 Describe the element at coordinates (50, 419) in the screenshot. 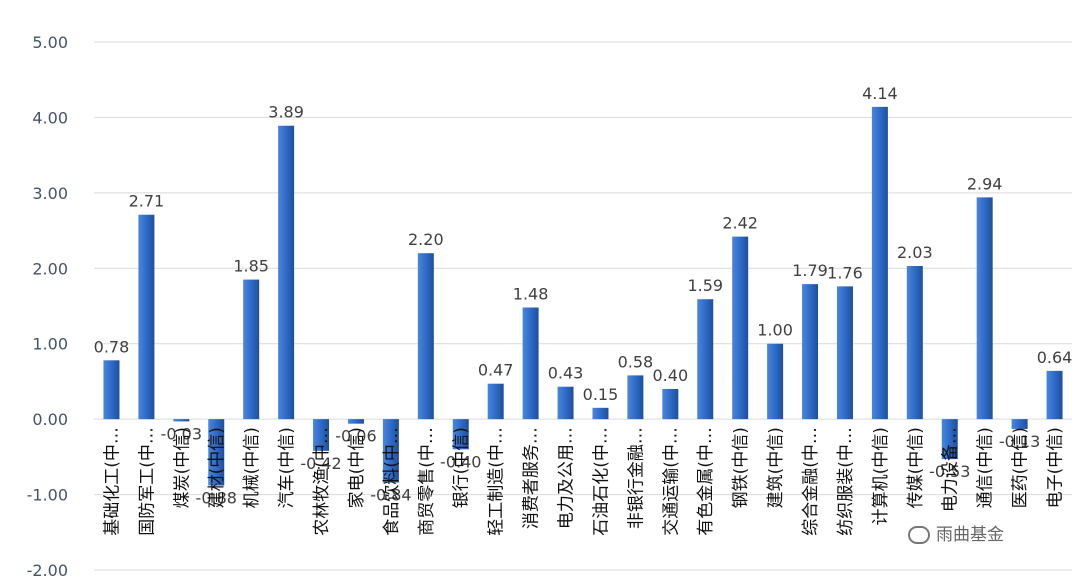

I see `y-tick-label: 0.00` at that location.